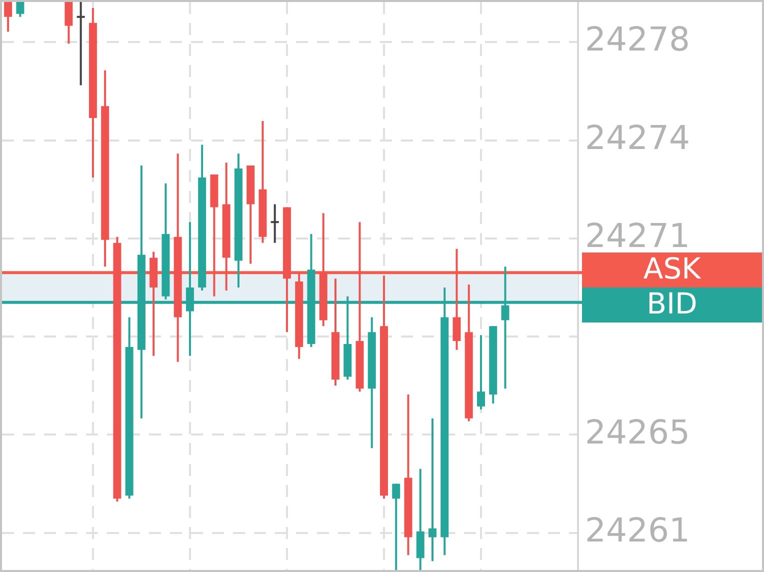 This screenshot has height=572, width=764. Describe the element at coordinates (637, 137) in the screenshot. I see `y-tick-label: 24274` at that location.